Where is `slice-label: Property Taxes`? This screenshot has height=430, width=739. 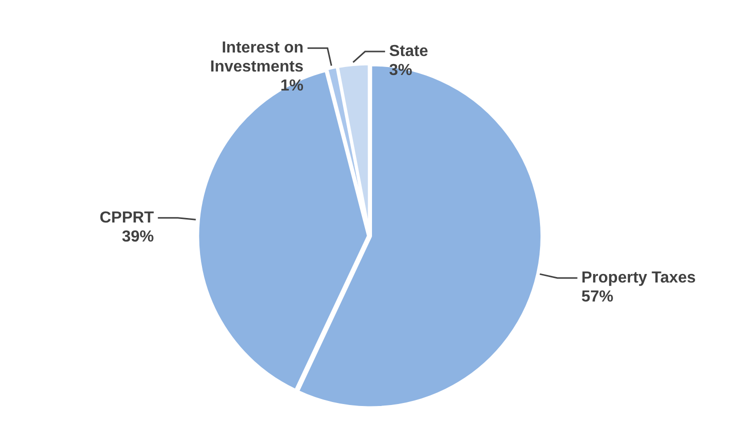 slice-label: Property Taxes is located at coordinates (638, 277).